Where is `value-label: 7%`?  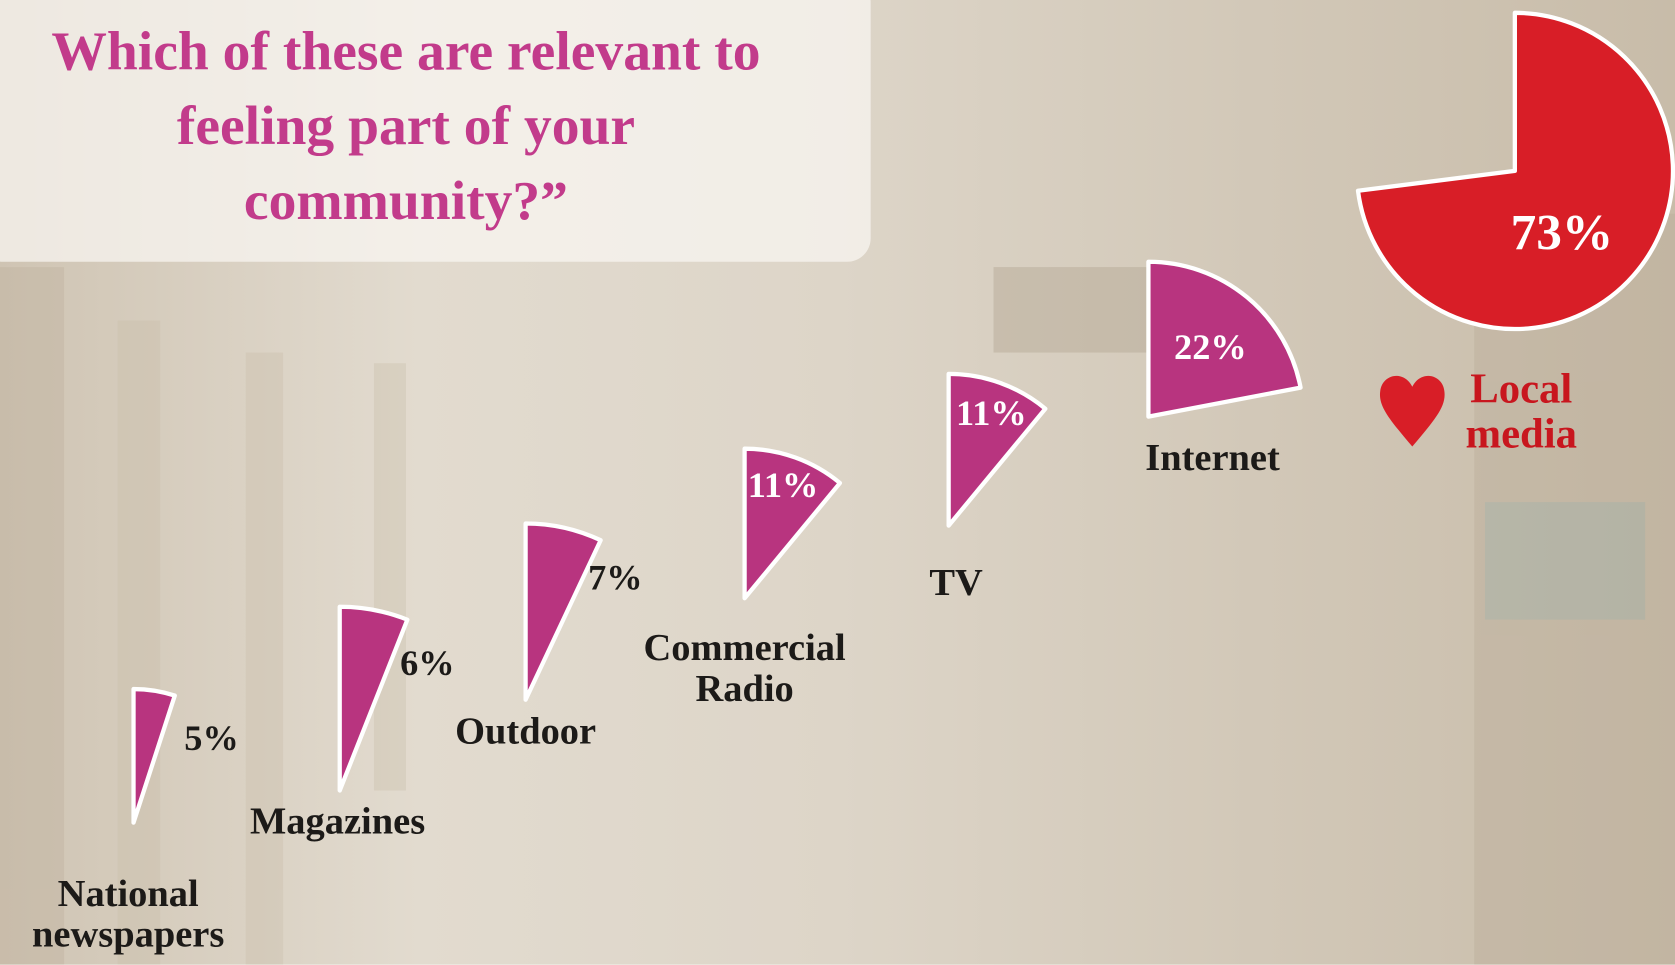 value-label: 7% is located at coordinates (615, 578).